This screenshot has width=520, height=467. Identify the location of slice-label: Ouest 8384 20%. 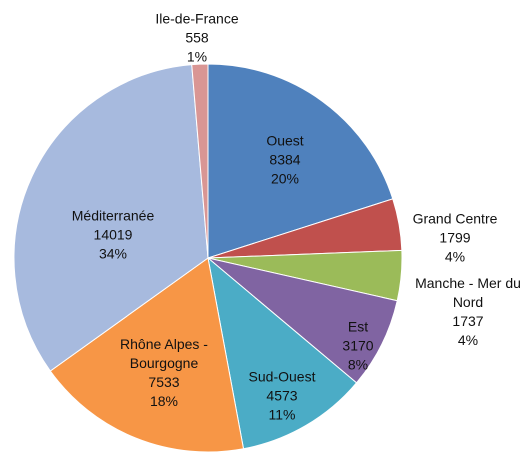
(285, 160).